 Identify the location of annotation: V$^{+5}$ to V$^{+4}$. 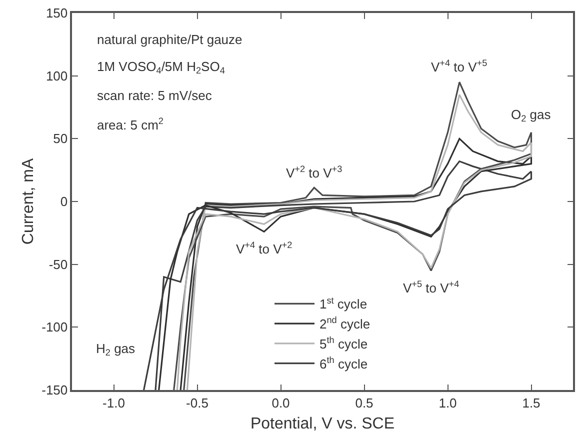
(431, 287).